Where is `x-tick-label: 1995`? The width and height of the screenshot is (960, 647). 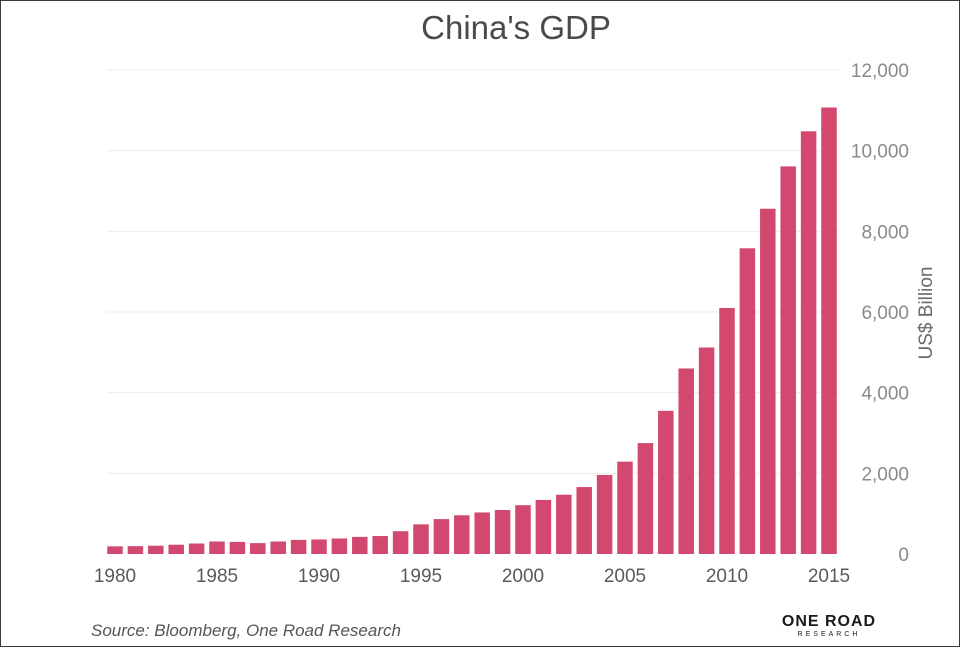 x-tick-label: 1995 is located at coordinates (421, 576).